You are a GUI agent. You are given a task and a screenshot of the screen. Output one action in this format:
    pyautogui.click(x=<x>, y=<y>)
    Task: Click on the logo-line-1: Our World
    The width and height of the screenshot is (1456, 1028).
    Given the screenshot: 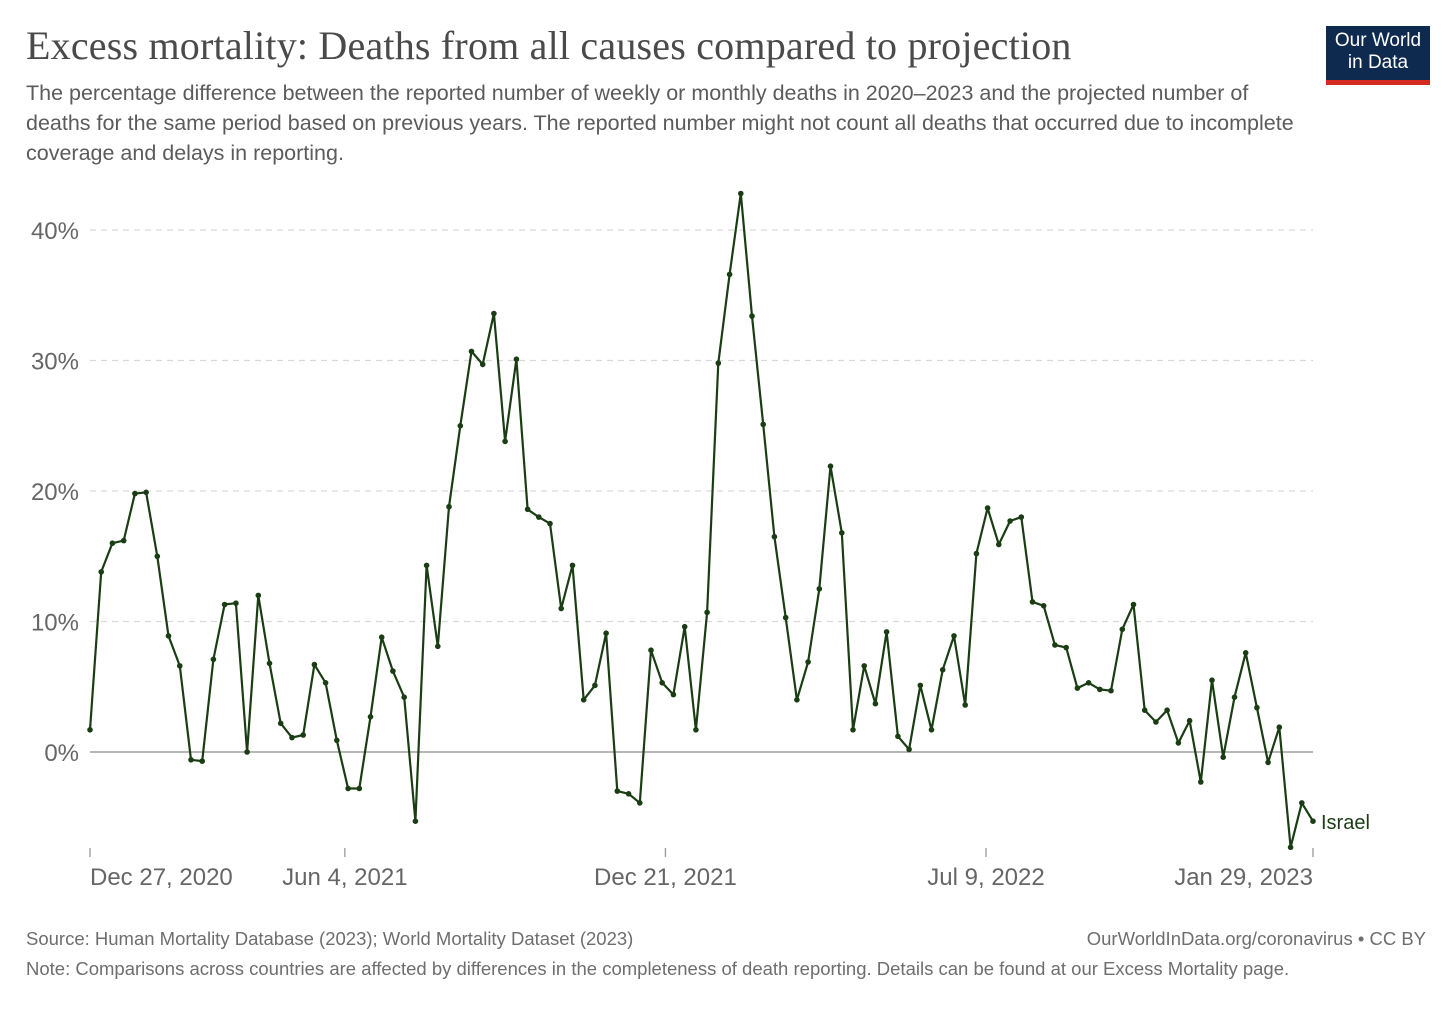 What is the action you would take?
    pyautogui.click(x=1378, y=40)
    